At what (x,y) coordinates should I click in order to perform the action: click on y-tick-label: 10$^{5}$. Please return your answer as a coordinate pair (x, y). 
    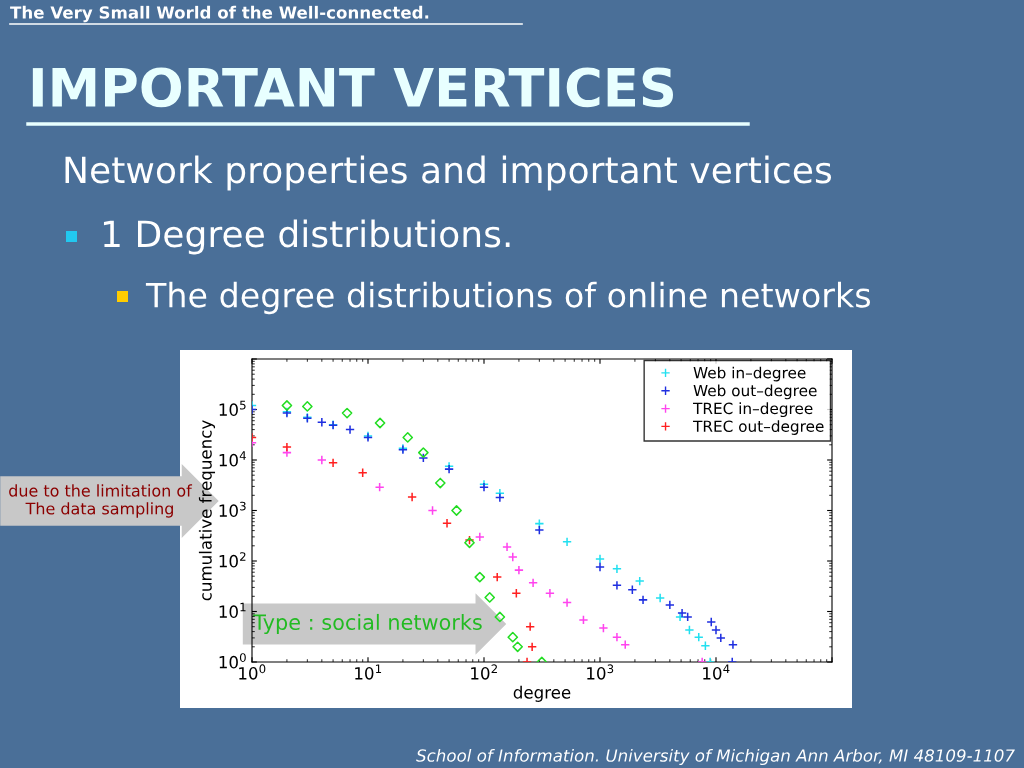
    Looking at the image, I should click on (232, 408).